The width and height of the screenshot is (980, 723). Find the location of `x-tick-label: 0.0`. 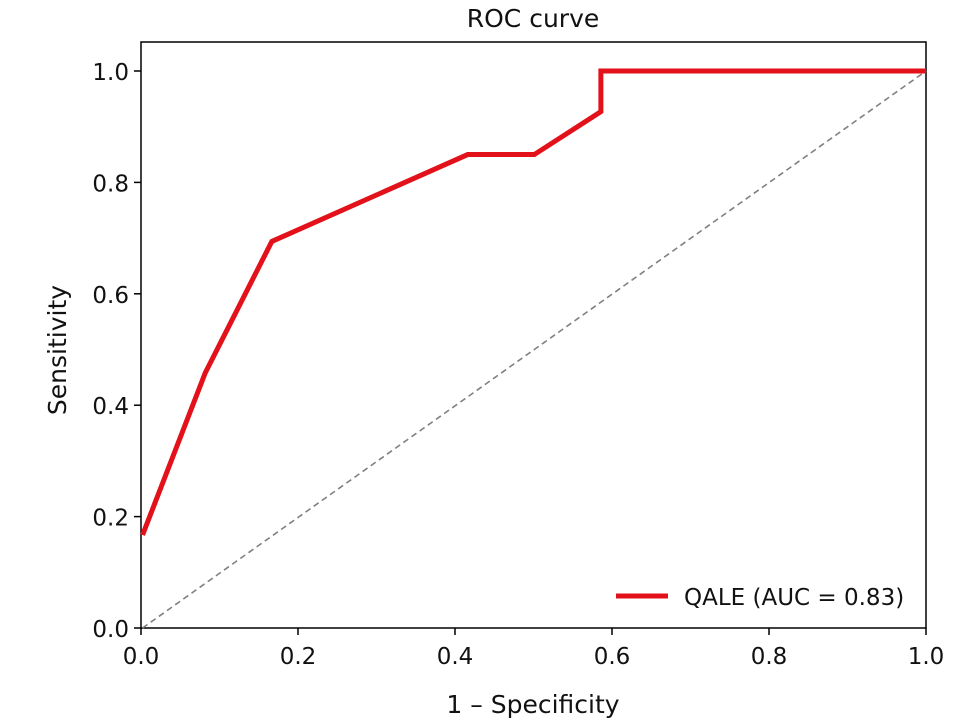

x-tick-label: 0.0 is located at coordinates (141, 657).